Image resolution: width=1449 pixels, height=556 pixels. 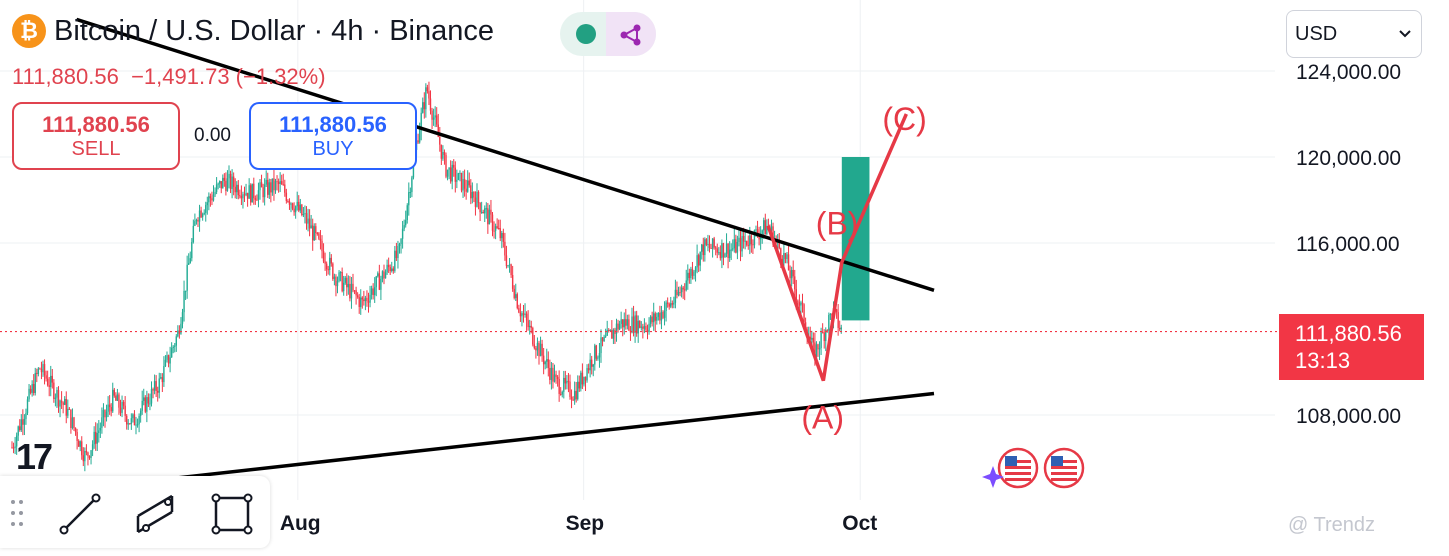 I want to click on grip-handle-icon, so click(x=17, y=513).